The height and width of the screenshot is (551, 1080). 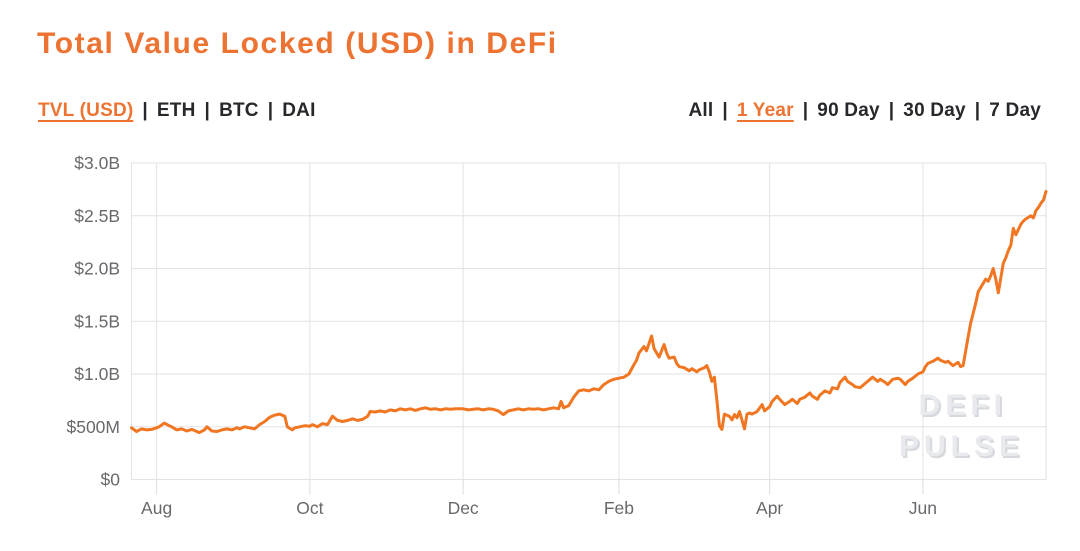 I want to click on tab-dai: DAI, so click(x=299, y=110).